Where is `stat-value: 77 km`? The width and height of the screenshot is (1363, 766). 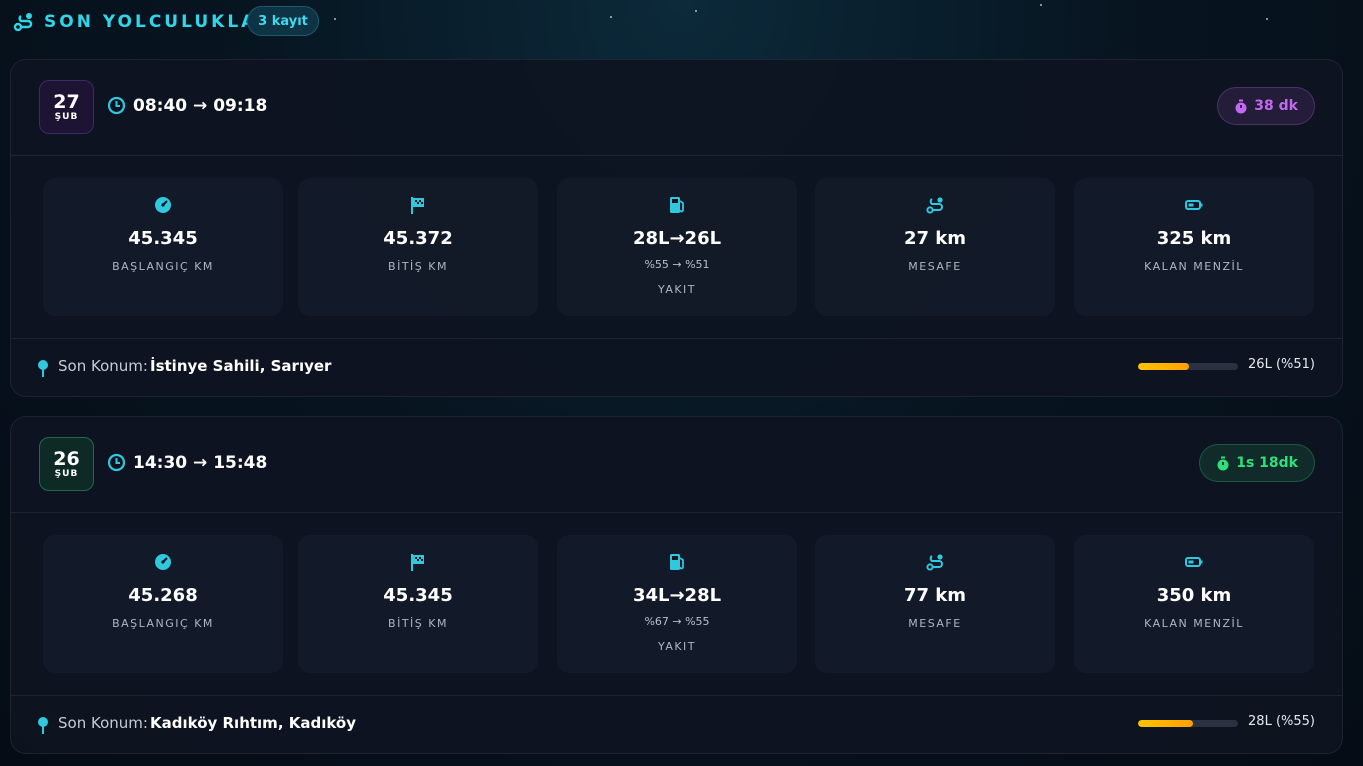 stat-value: 77 km is located at coordinates (935, 595).